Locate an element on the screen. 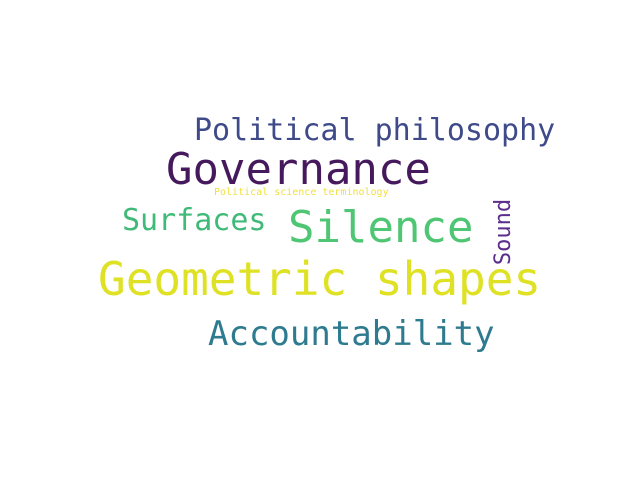  word-political-science-terminology: Political science terminology is located at coordinates (301, 192).